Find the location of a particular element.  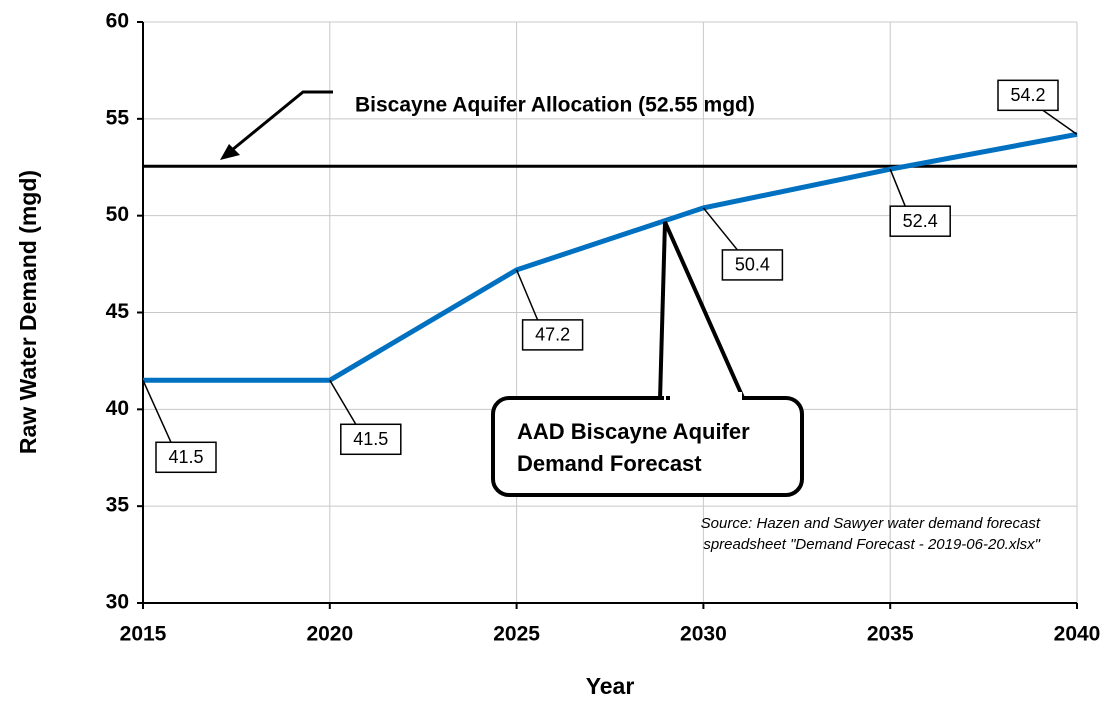

arrow-head is located at coordinates (230, 152).